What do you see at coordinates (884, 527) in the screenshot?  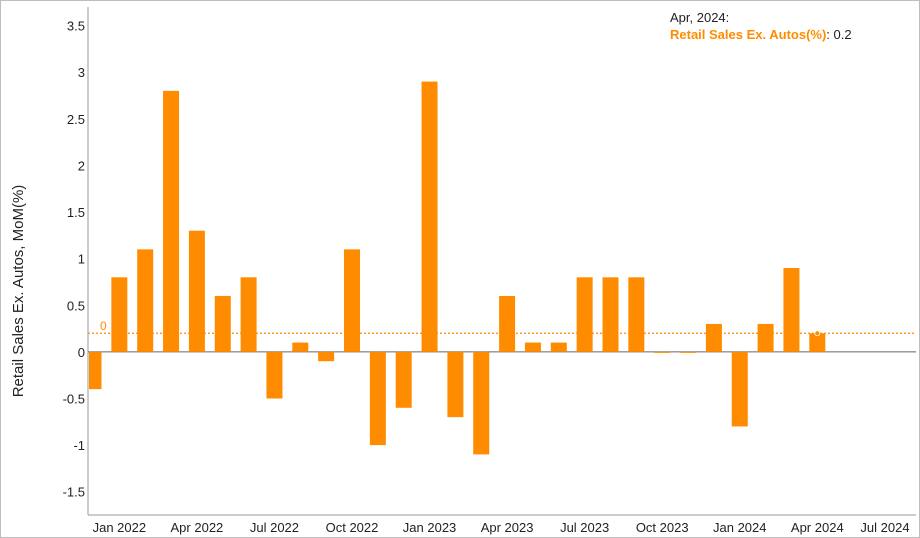 I see `x-tick-label: Jul 2024` at bounding box center [884, 527].